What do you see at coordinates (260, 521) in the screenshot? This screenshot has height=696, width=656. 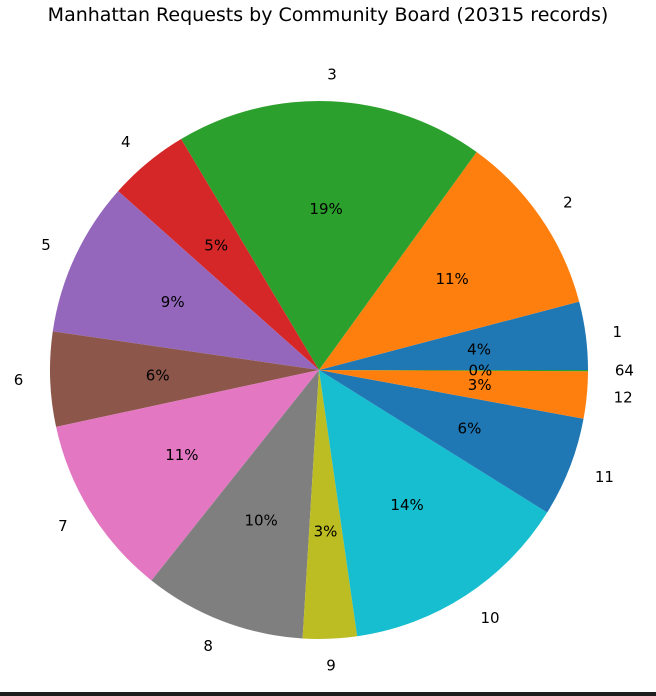 I see `pie-percent-label-8: 10%` at bounding box center [260, 521].